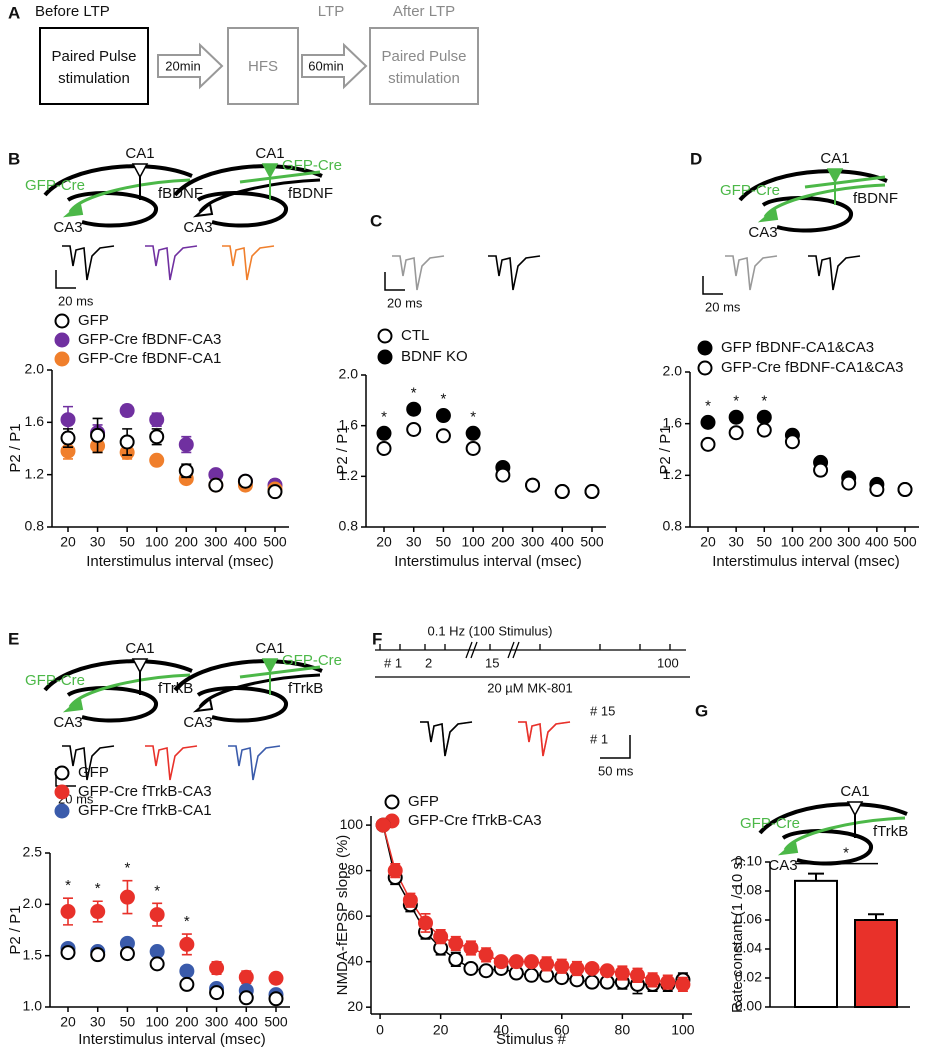 The height and width of the screenshot is (1050, 925). I want to click on timeline, so click(532, 659).